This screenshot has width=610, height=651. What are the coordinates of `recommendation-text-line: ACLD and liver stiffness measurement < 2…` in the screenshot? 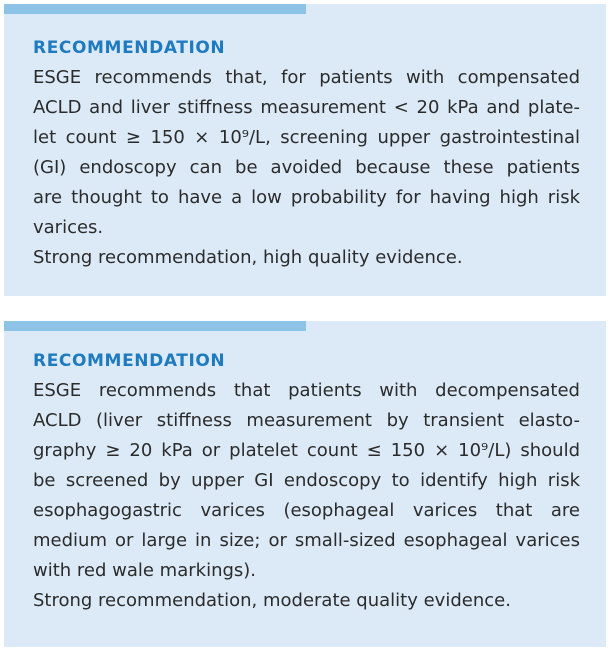 It's located at (306, 107).